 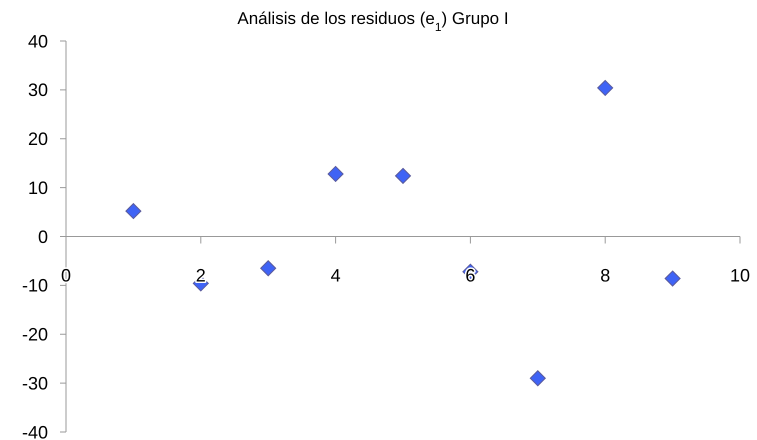 What do you see at coordinates (38, 90) in the screenshot?
I see `y-tick-label: 30` at bounding box center [38, 90].